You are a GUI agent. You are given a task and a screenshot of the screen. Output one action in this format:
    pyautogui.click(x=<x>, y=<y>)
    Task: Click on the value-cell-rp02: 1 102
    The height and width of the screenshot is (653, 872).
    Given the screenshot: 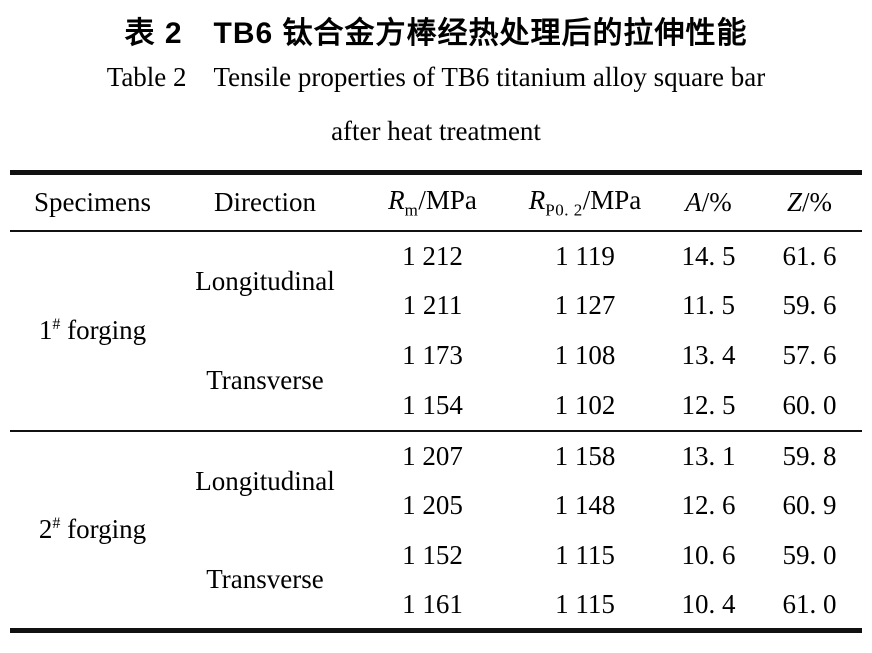 What is the action you would take?
    pyautogui.click(x=585, y=404)
    